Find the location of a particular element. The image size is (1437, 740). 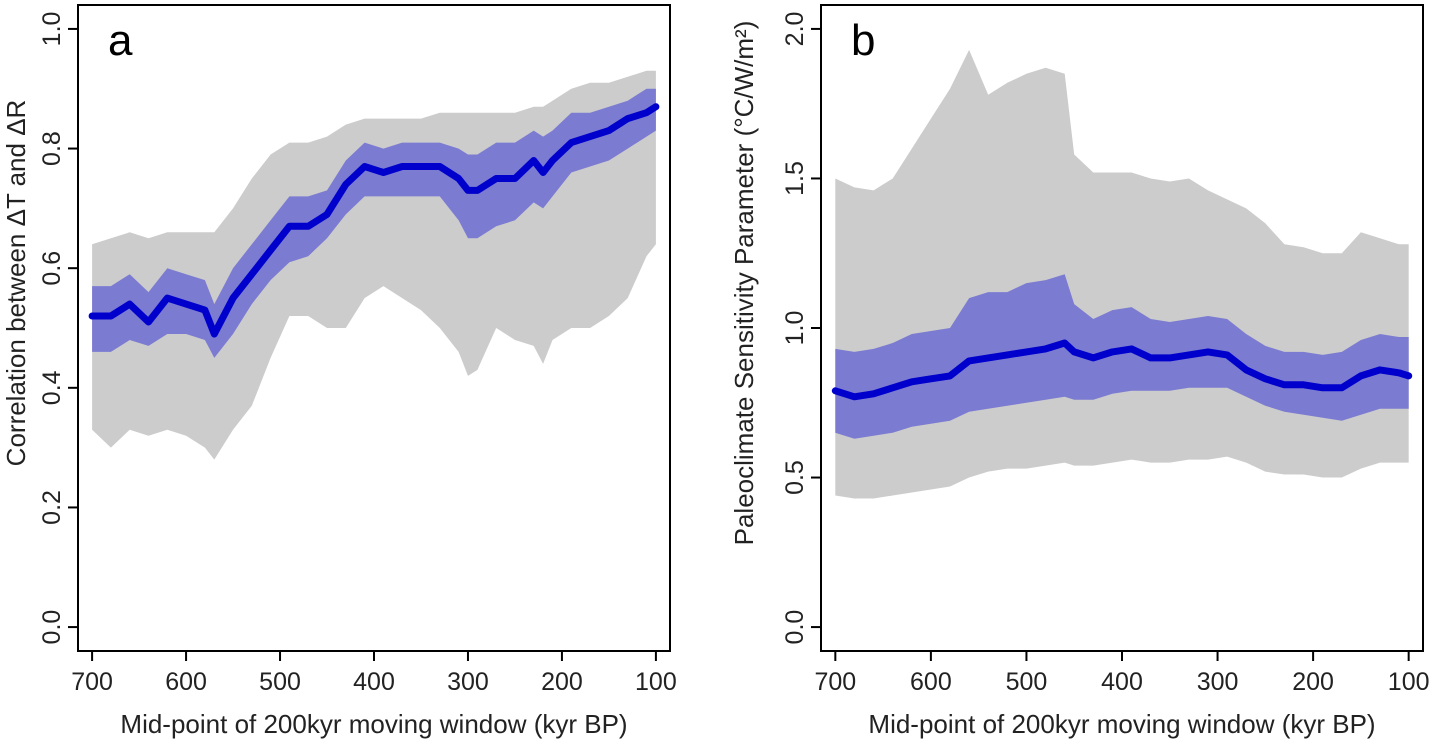

panel-b-label: b is located at coordinates (863, 40).